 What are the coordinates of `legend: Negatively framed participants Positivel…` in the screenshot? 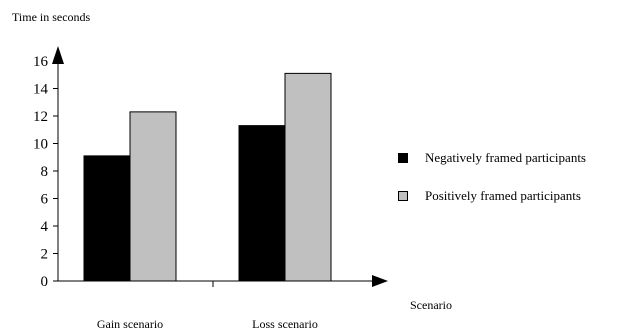 It's located at (492, 186).